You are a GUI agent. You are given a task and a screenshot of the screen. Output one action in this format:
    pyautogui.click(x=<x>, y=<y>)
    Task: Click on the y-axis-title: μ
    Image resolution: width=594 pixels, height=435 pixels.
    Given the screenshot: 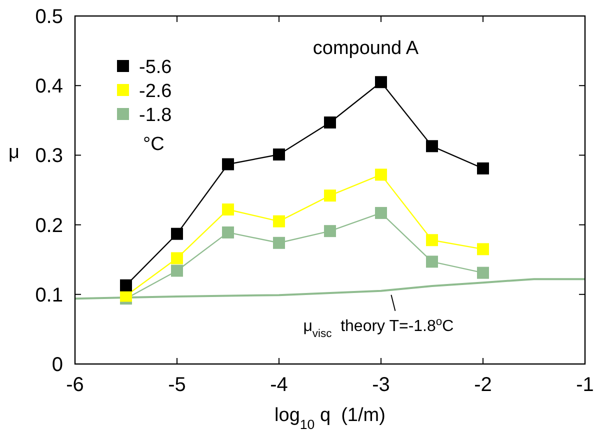 What is the action you would take?
    pyautogui.click(x=14, y=152)
    